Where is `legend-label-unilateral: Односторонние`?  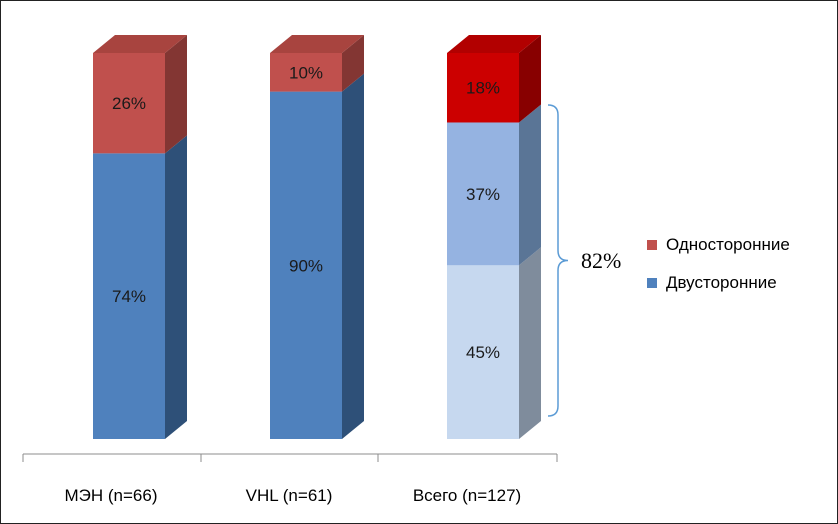
legend-label-unilateral: Односторонние is located at coordinates (728, 244).